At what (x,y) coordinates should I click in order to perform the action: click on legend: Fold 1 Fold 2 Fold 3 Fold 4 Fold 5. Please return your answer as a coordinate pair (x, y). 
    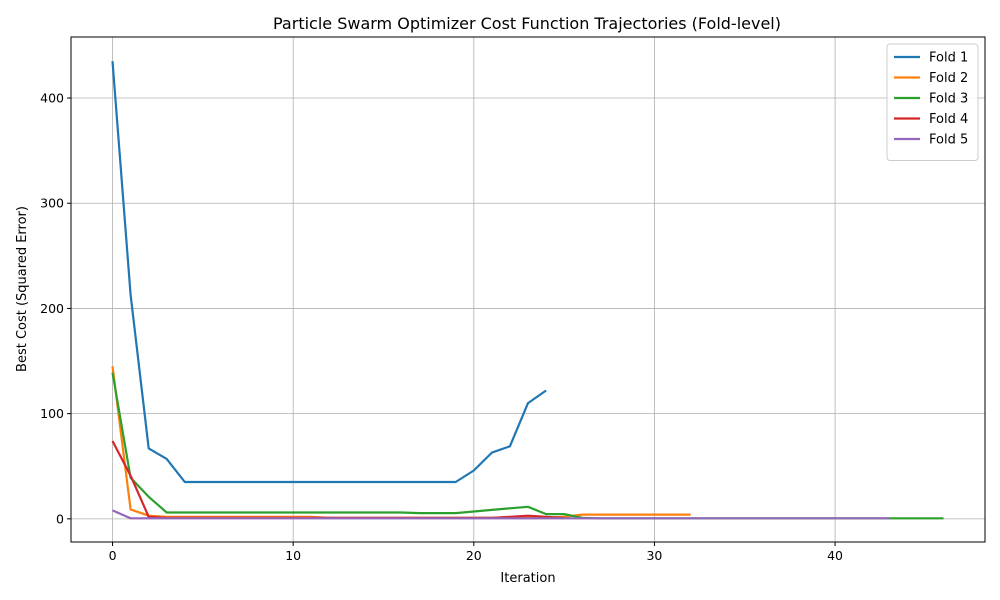
    Looking at the image, I should click on (932, 102).